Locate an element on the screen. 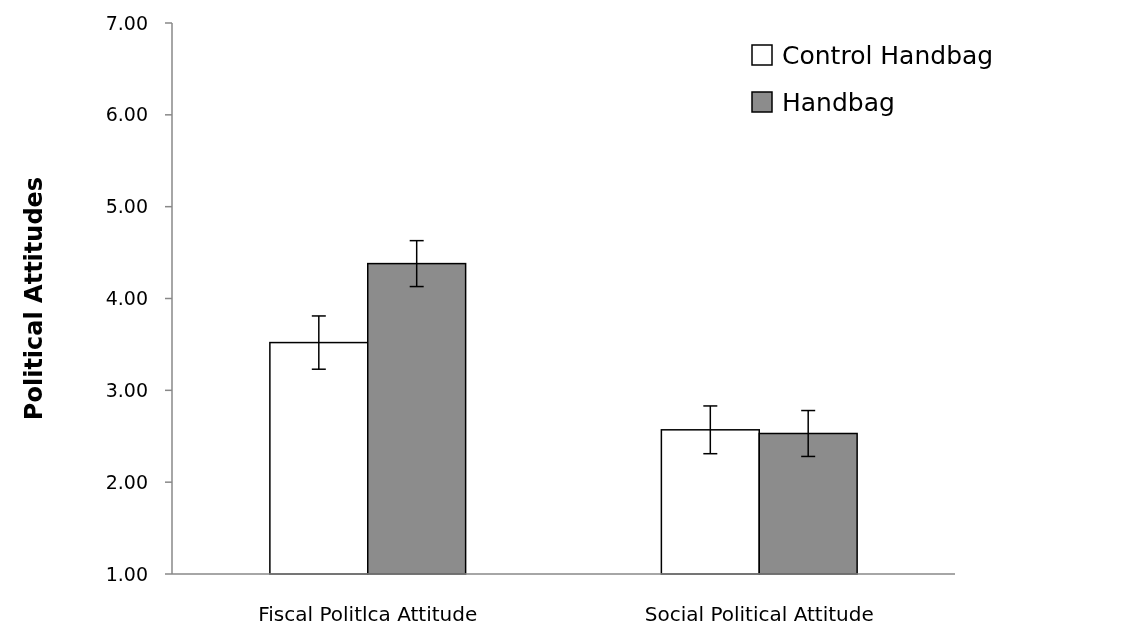 The width and height of the screenshot is (1131, 636). y-tick-label: 1.00 is located at coordinates (126, 573).